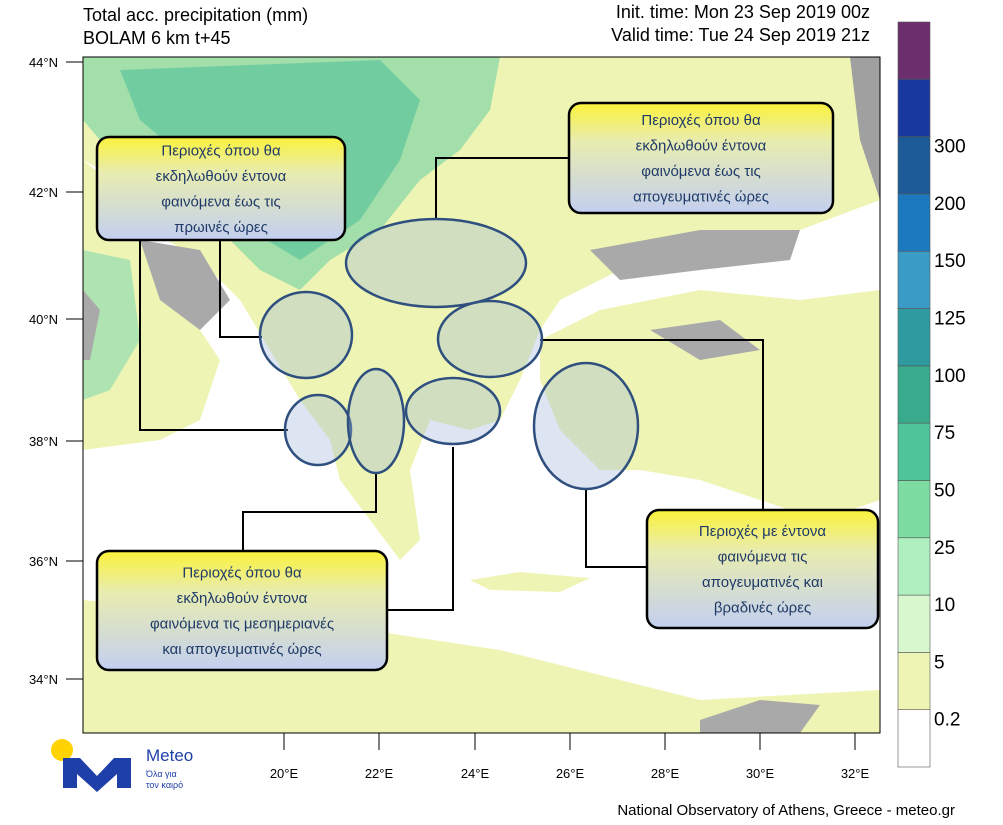 The image size is (1003, 825). Describe the element at coordinates (379, 773) in the screenshot. I see `lon-label: 22°E` at that location.